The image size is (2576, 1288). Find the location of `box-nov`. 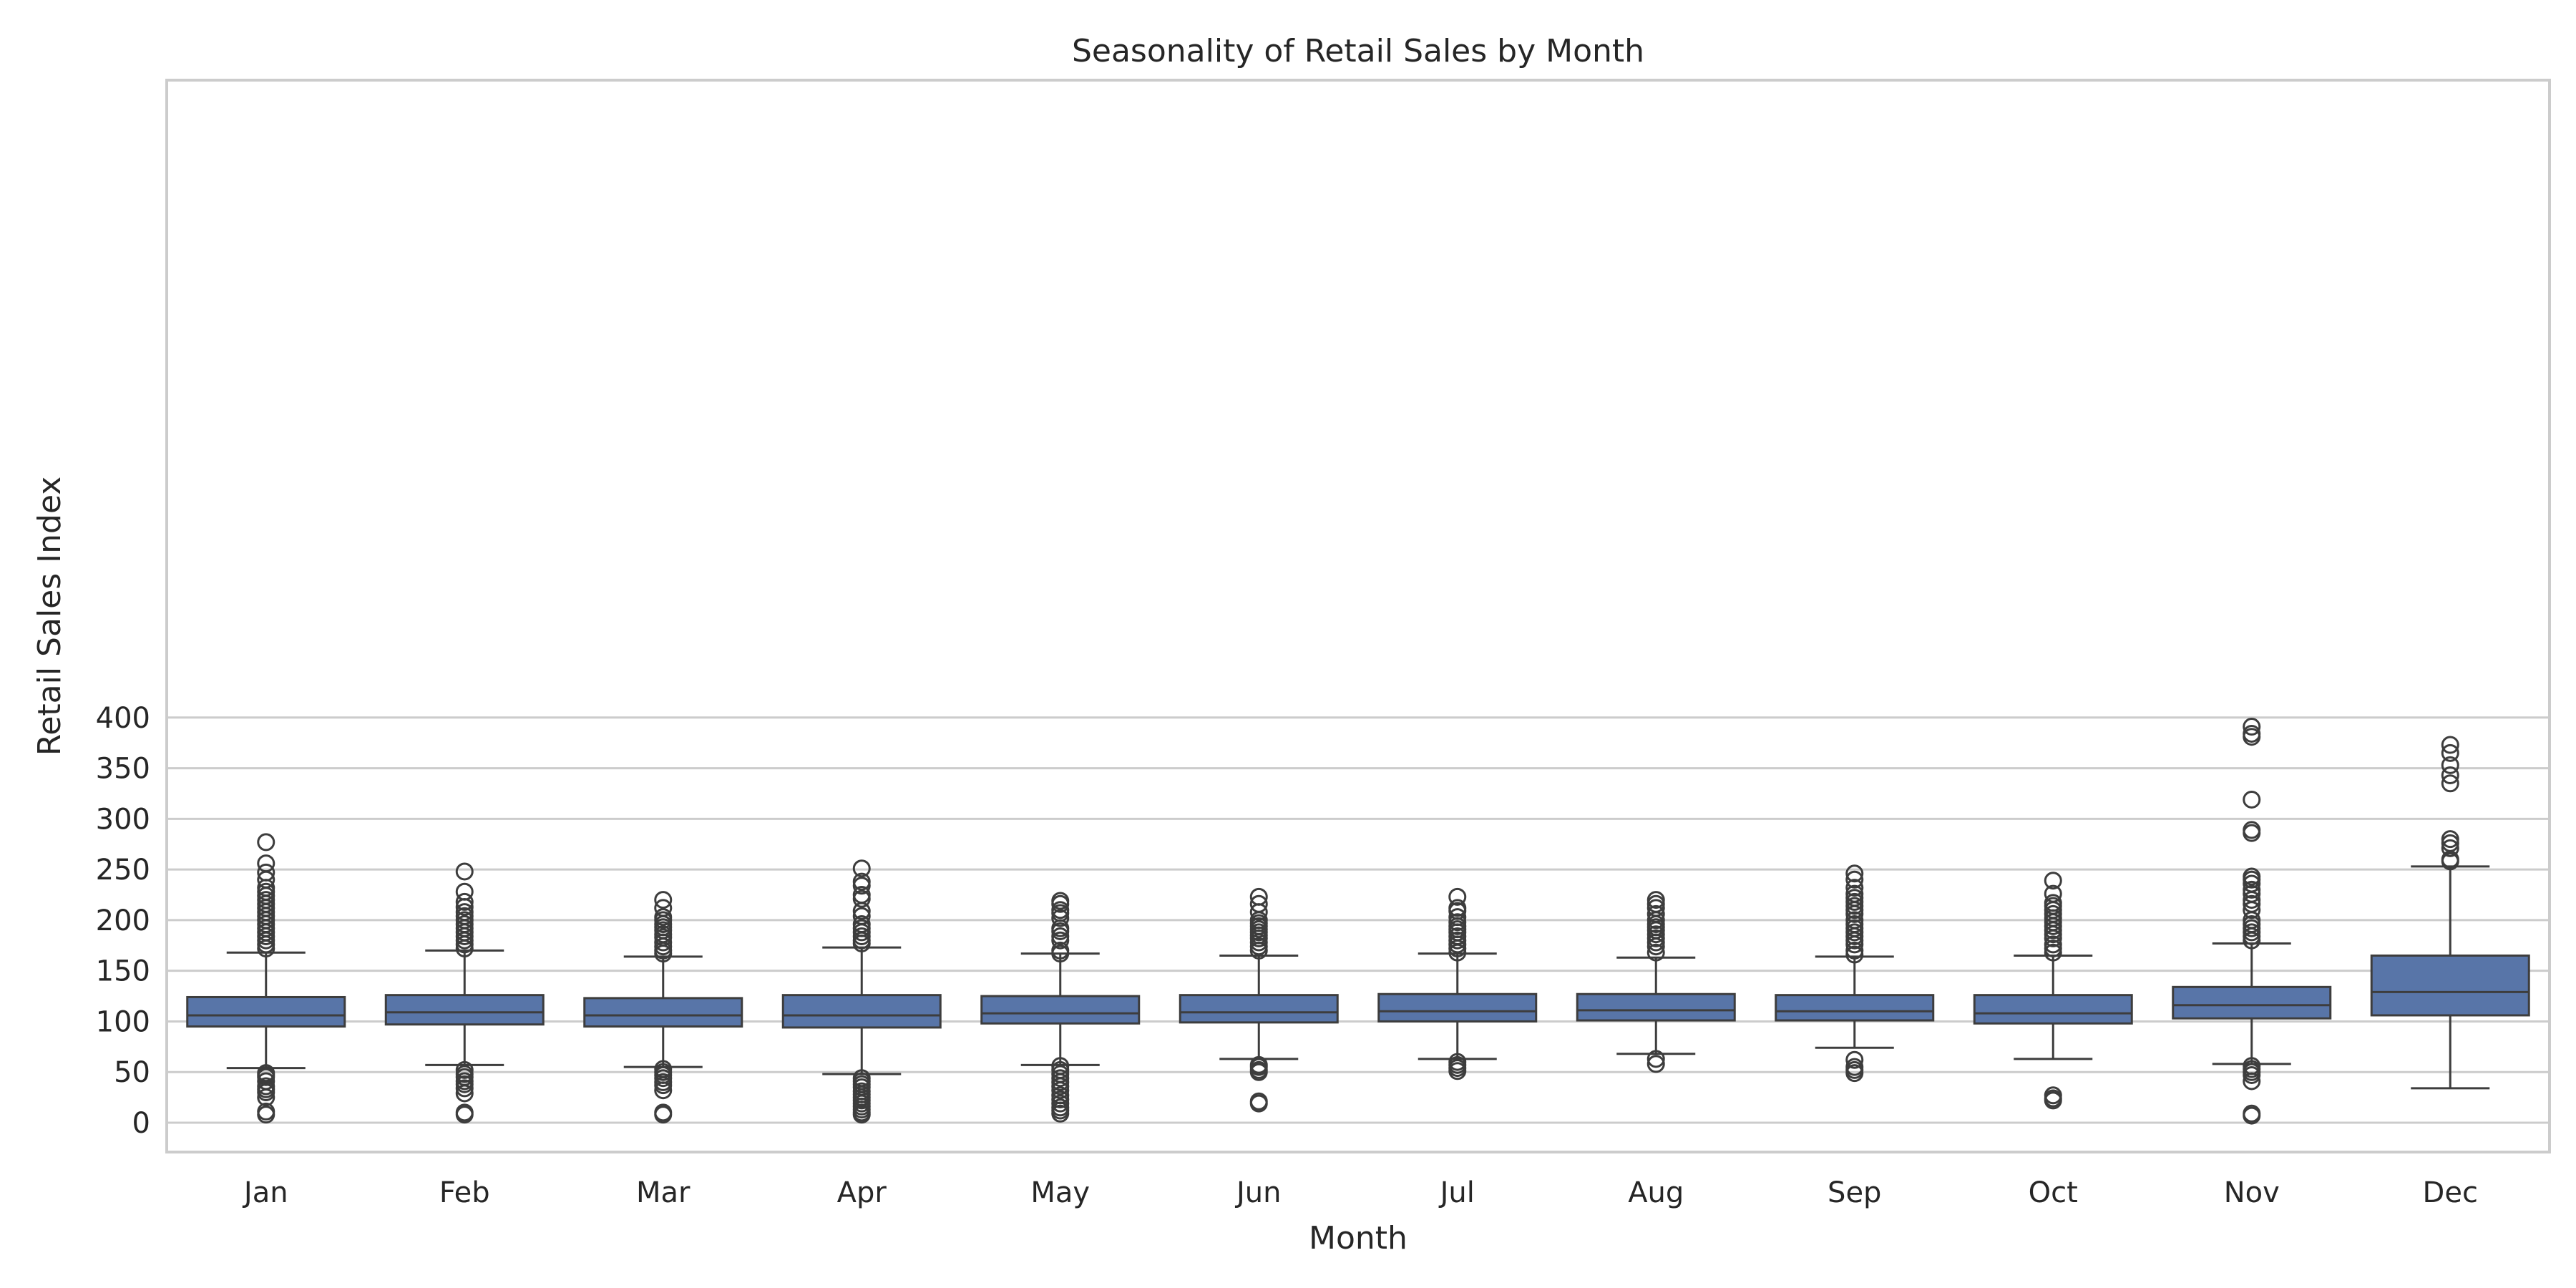

box-nov is located at coordinates (2252, 921).